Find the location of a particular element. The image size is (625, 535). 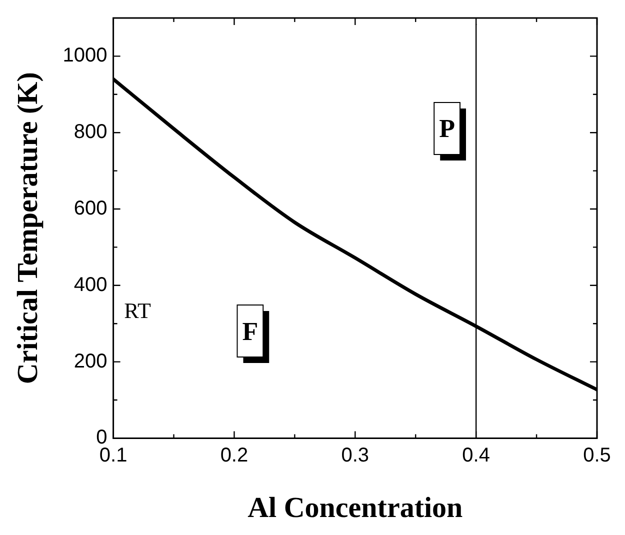

x-tick-label: 0.3 is located at coordinates (355, 455).